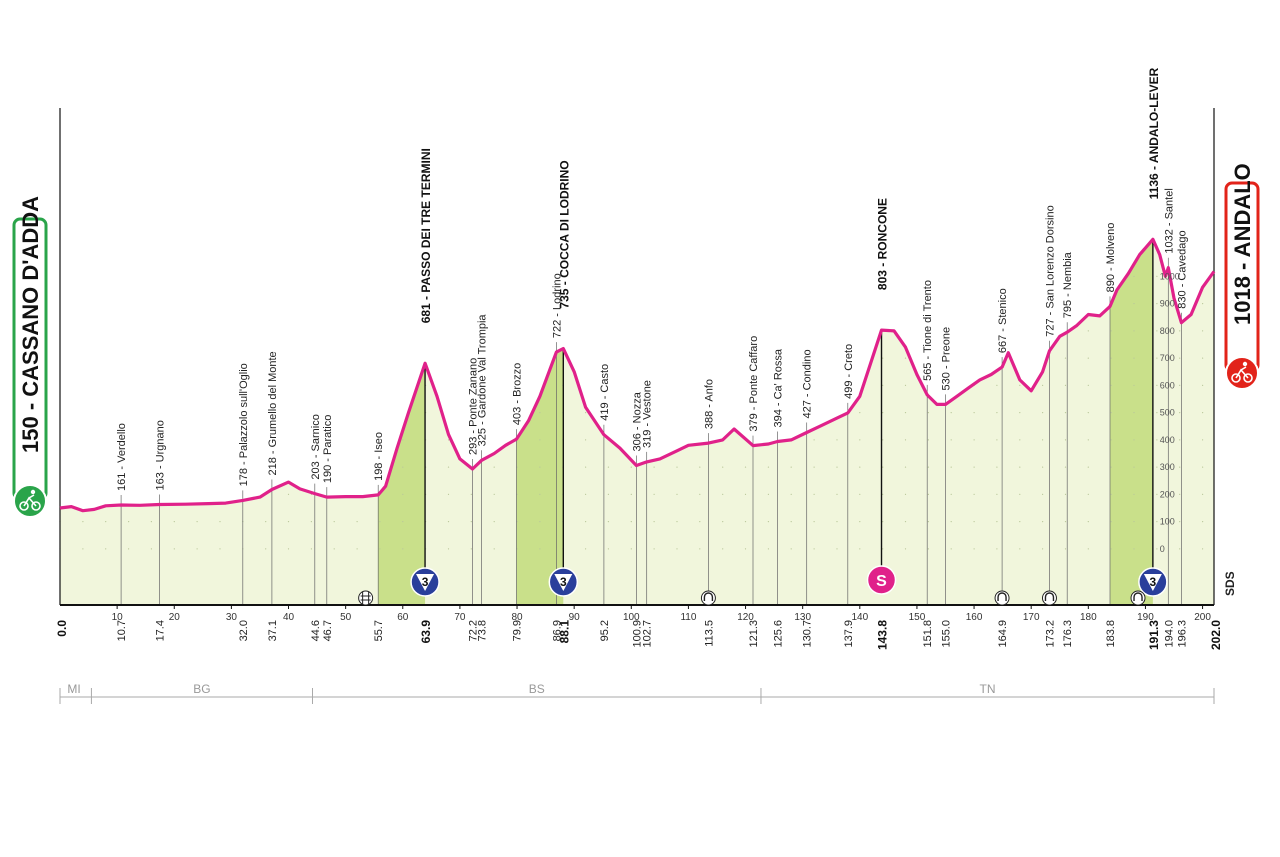  I want to click on place-label-20: 565 - Tione di Trento, so click(928, 330).